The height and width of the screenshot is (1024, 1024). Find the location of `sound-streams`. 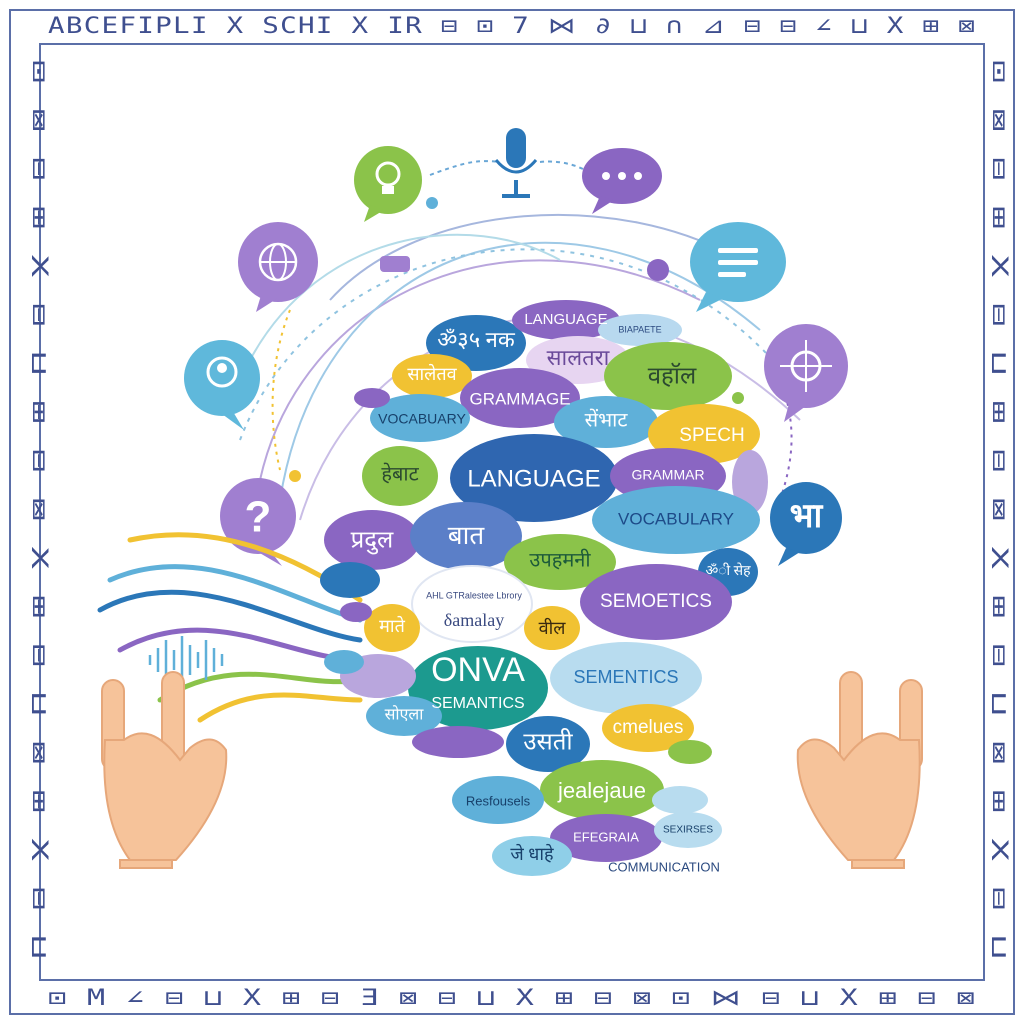

sound-streams is located at coordinates (230, 627).